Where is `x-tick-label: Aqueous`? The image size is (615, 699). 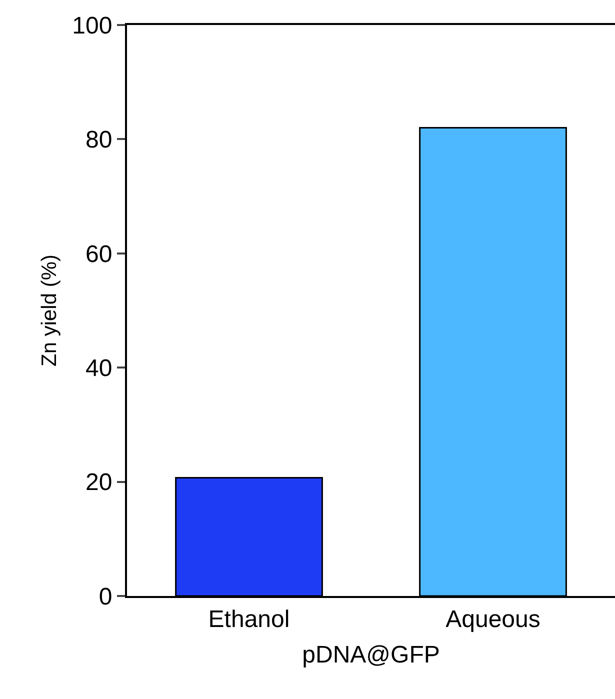
x-tick-label: Aqueous is located at coordinates (493, 619).